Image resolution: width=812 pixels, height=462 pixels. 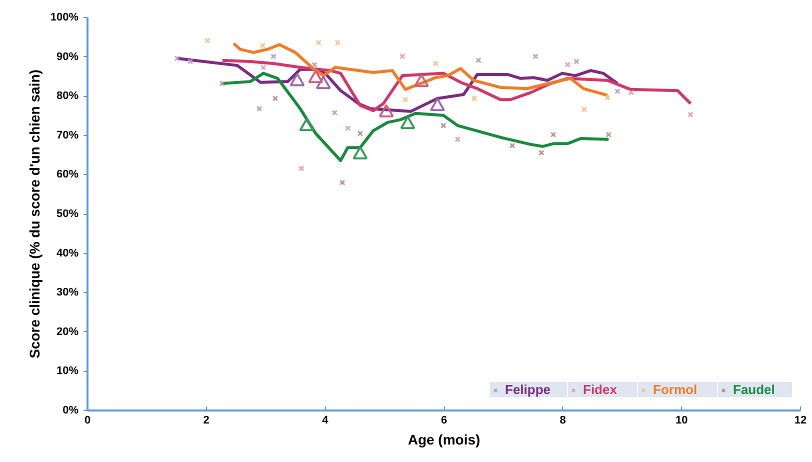 What do you see at coordinates (67, 56) in the screenshot?
I see `y-tick-label: 90%` at bounding box center [67, 56].